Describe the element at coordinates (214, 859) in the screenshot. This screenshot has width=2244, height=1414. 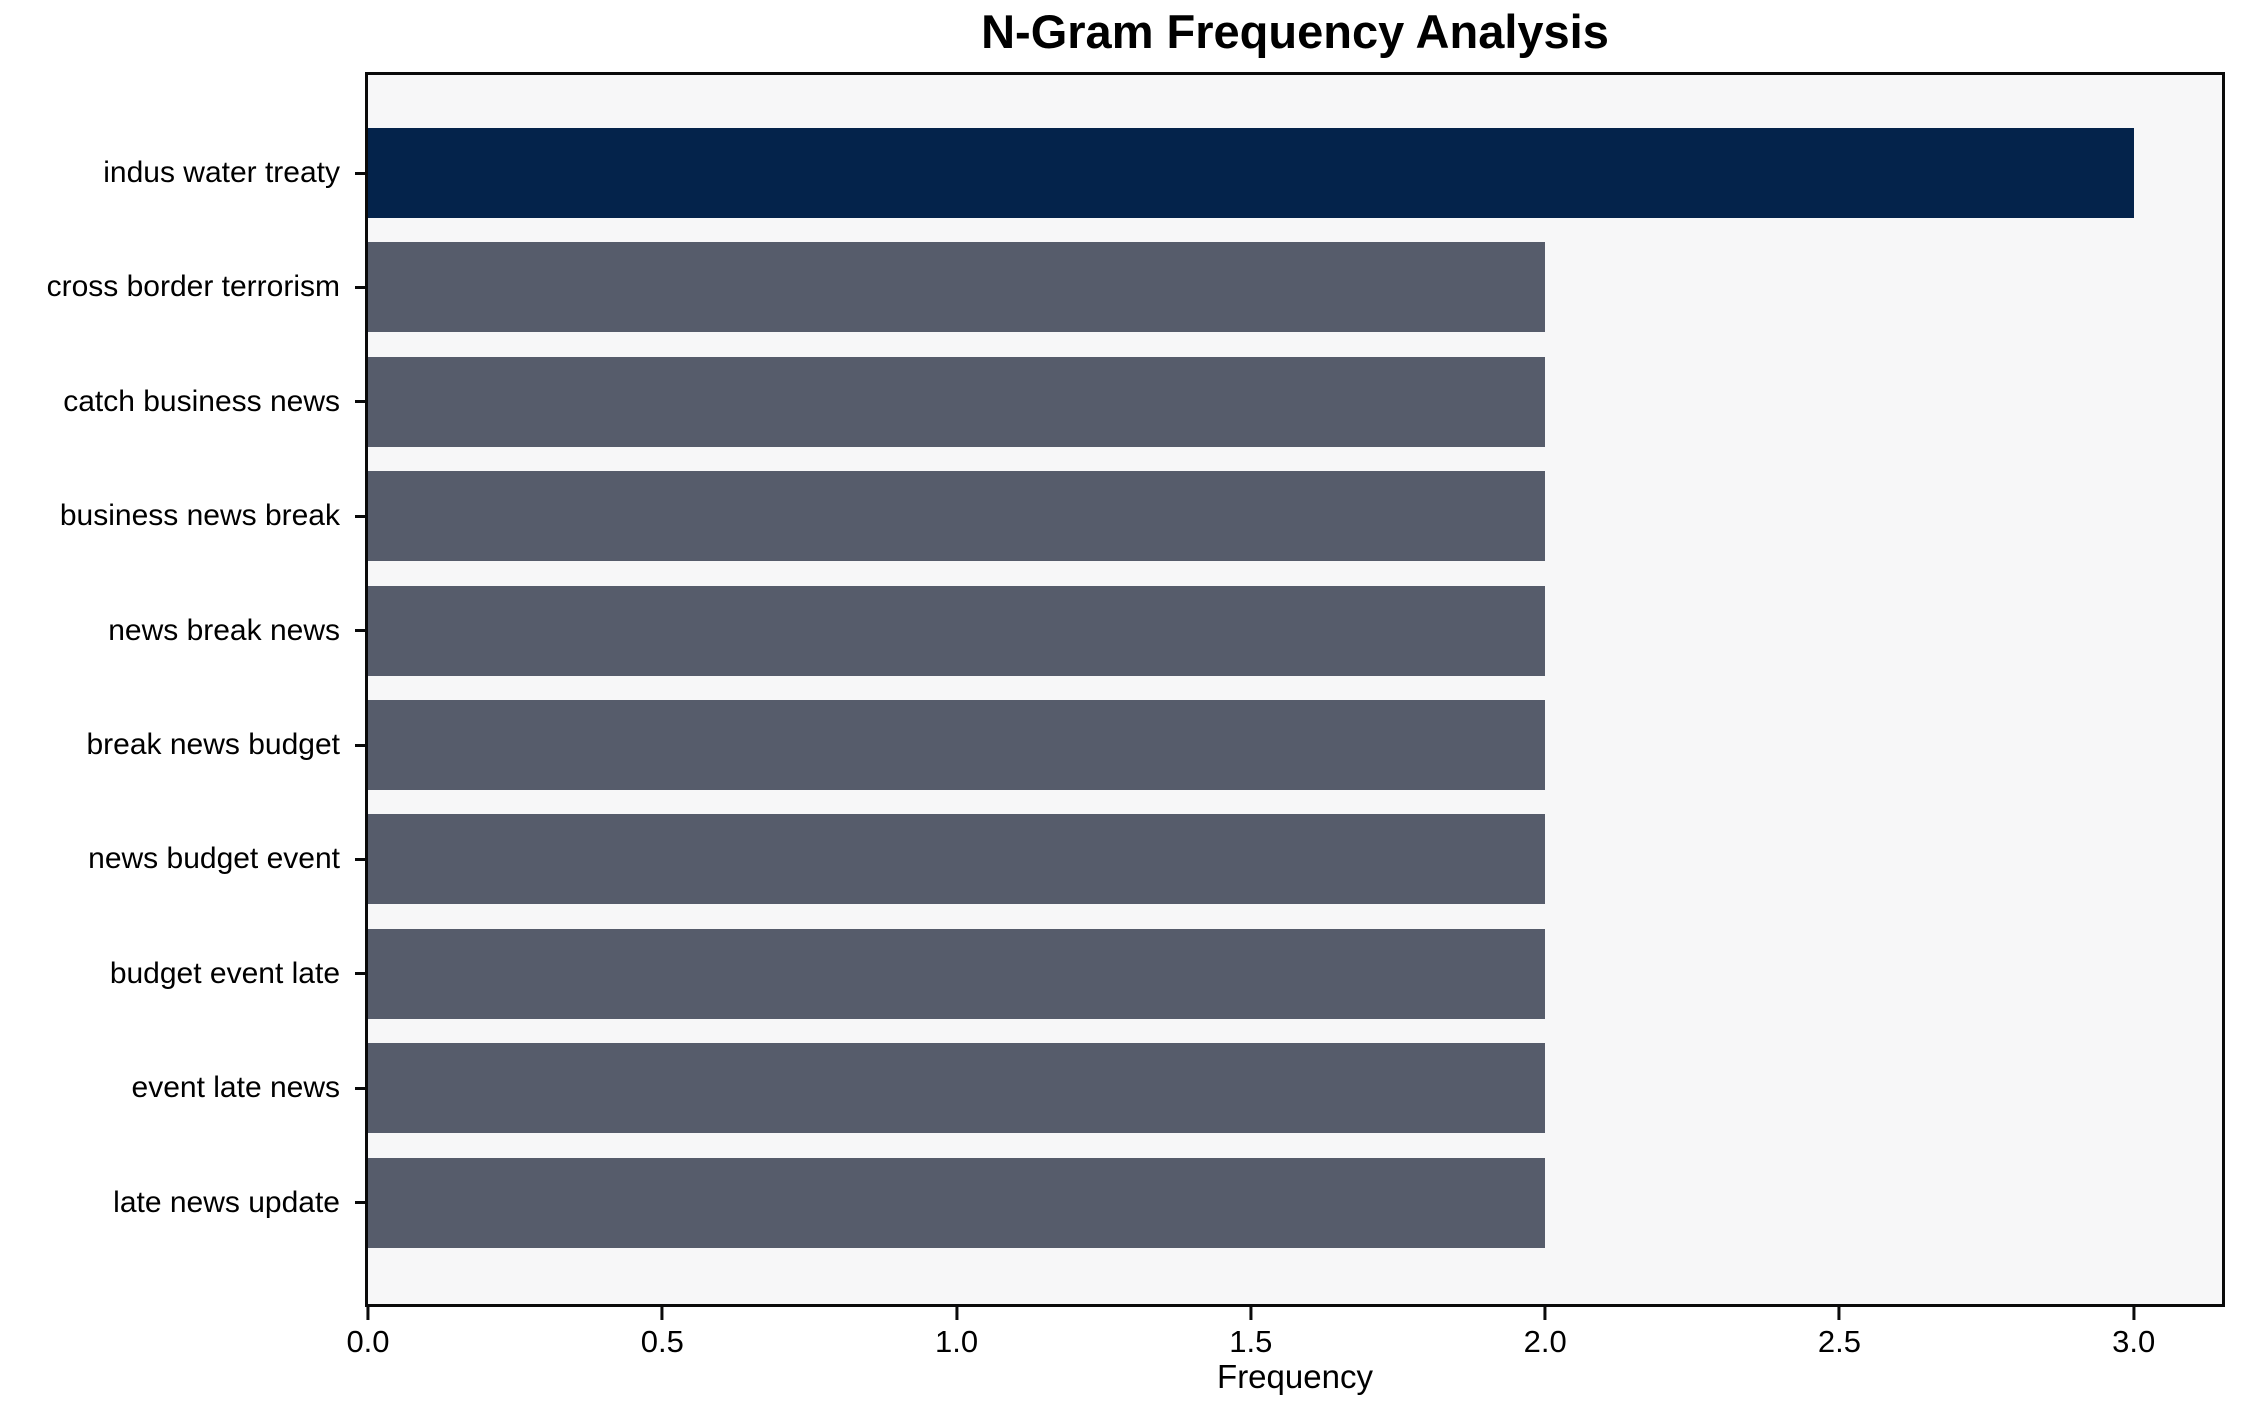
I see `y-axis-label: news budget event` at that location.